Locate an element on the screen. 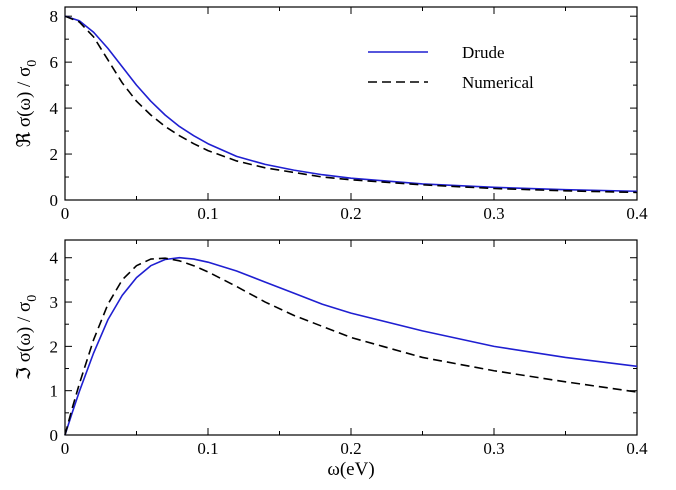  y-tick-label: 1 is located at coordinates (54, 391).